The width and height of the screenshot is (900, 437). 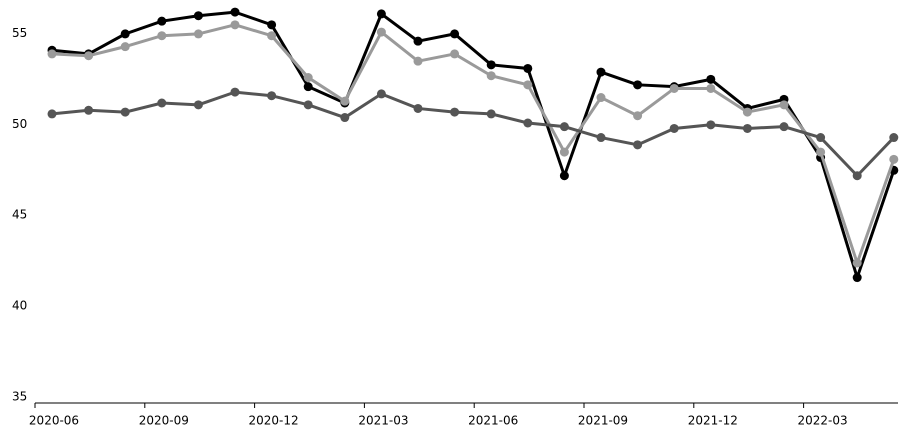 I want to click on y-tick-label: 55, so click(x=19, y=33).